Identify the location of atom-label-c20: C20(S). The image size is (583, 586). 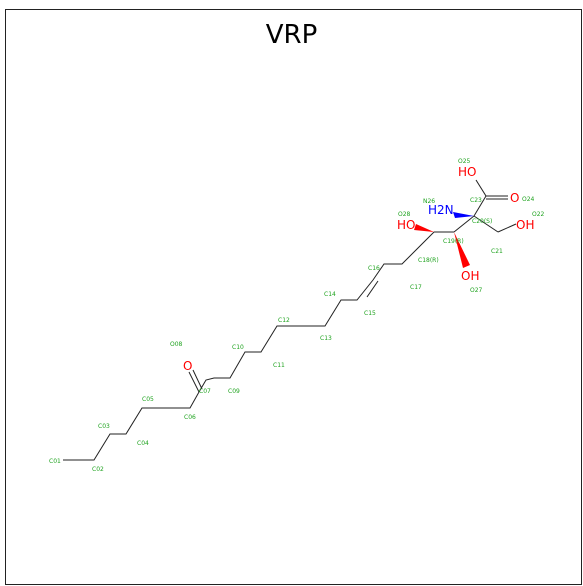
(482, 221).